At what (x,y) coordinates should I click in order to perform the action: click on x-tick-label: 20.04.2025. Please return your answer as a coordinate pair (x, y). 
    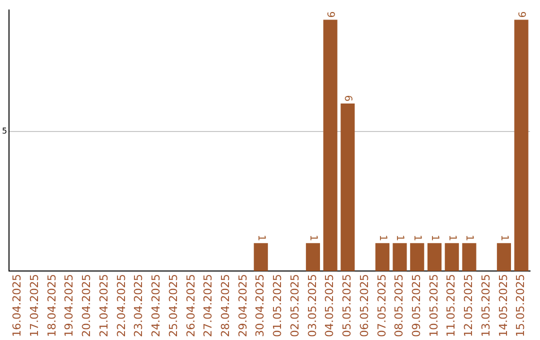
    Looking at the image, I should click on (87, 306).